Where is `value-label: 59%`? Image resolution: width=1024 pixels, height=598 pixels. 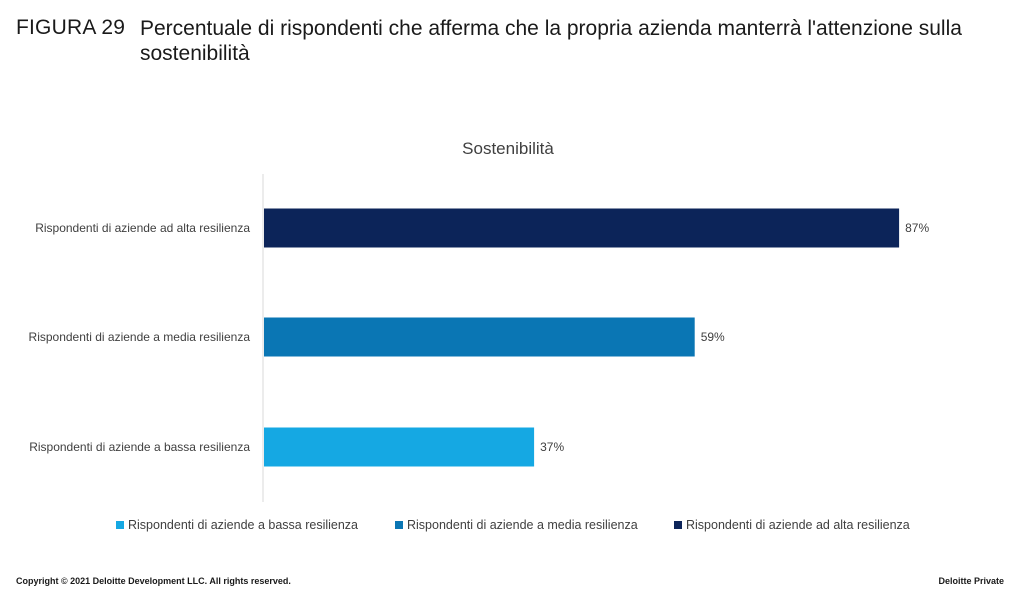
value-label: 59% is located at coordinates (713, 337).